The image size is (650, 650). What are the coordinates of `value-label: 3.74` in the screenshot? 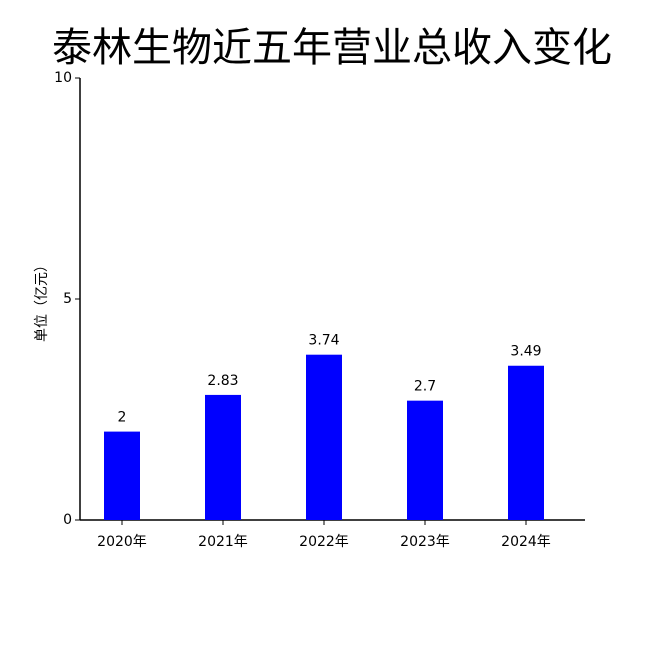 It's located at (323, 341).